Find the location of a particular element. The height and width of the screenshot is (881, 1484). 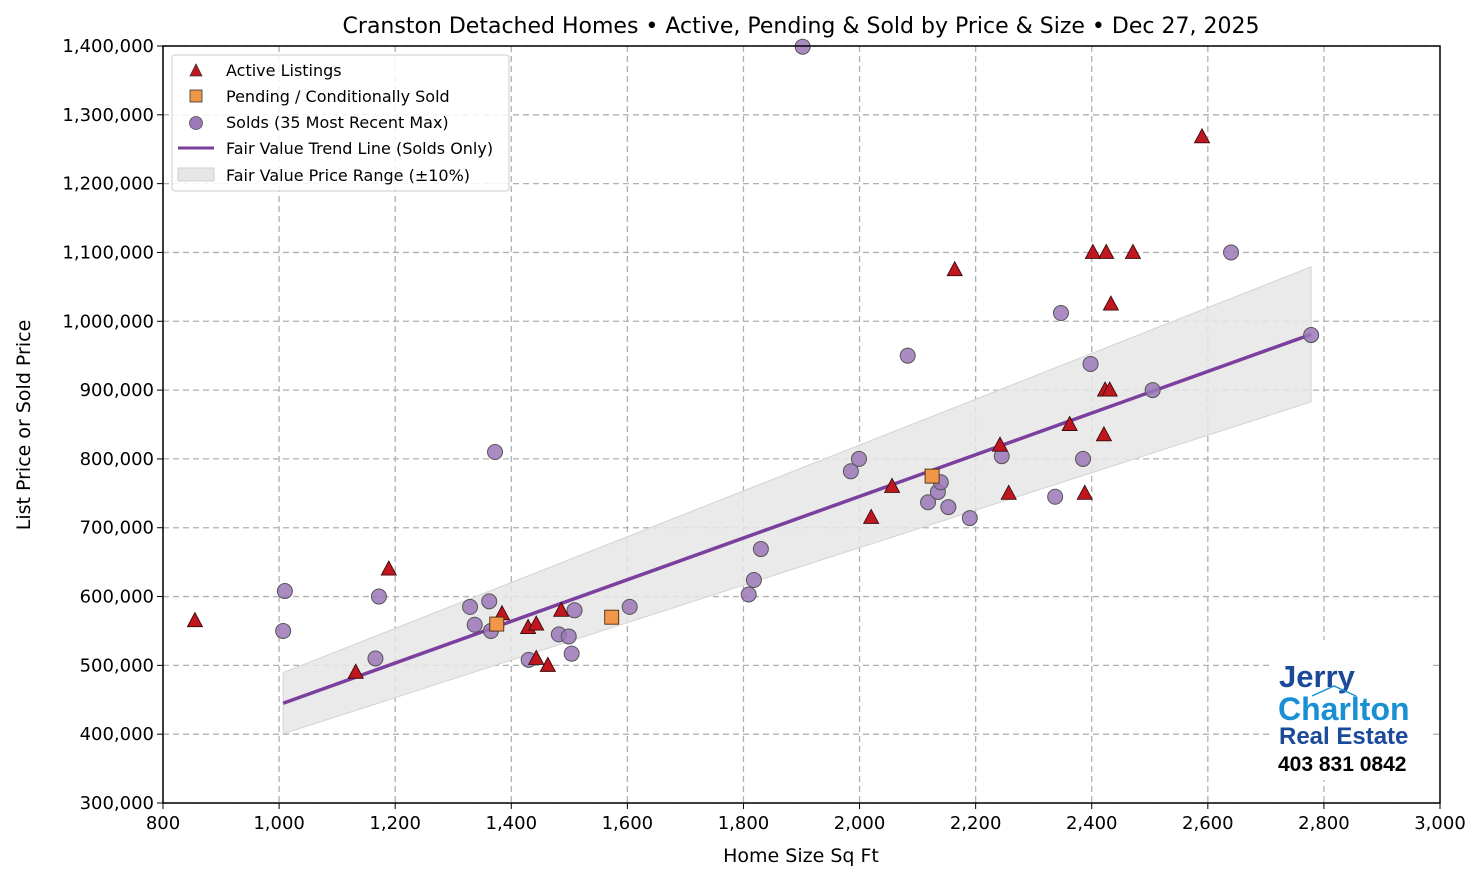

legend-band: Fair Value Price Range (±10%) is located at coordinates (348, 175).